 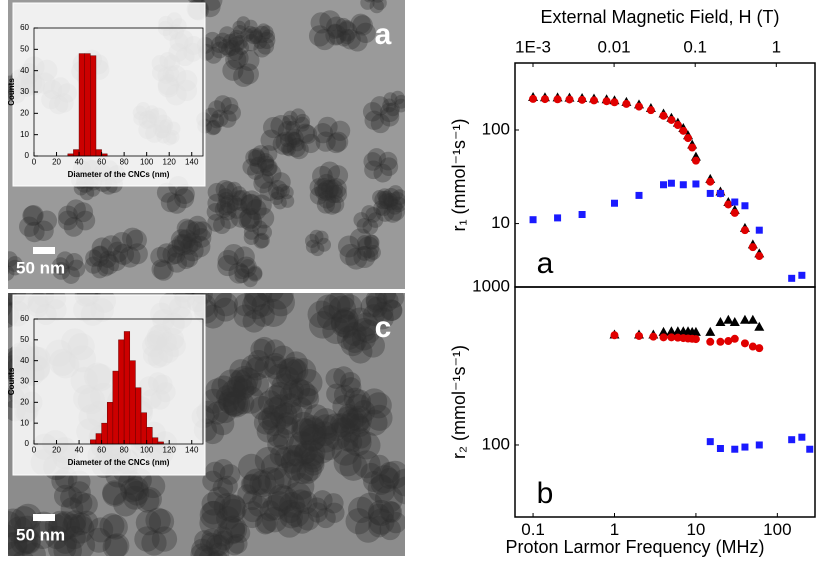 What do you see at coordinates (533, 529) in the screenshot?
I see `x-tick-label: 0.1` at bounding box center [533, 529].